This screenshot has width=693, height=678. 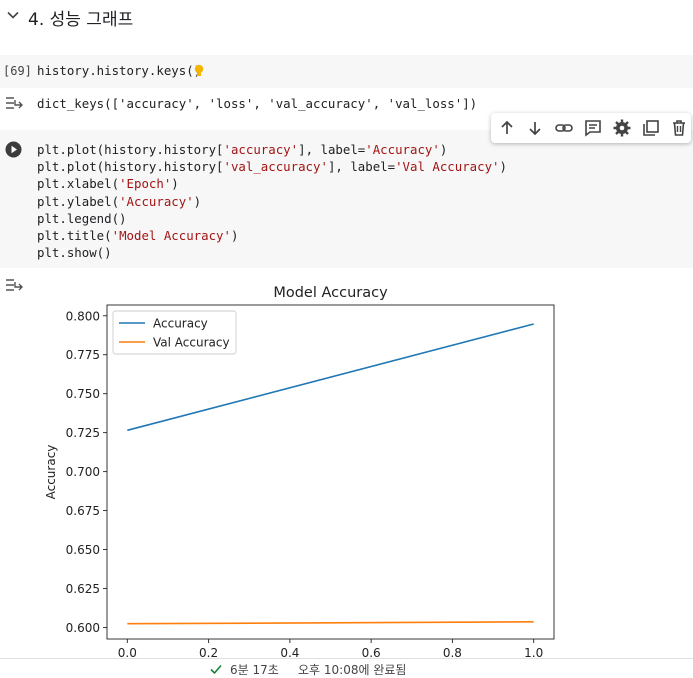 I want to click on section-header: 4. 성능 그래프, so click(x=346, y=16).